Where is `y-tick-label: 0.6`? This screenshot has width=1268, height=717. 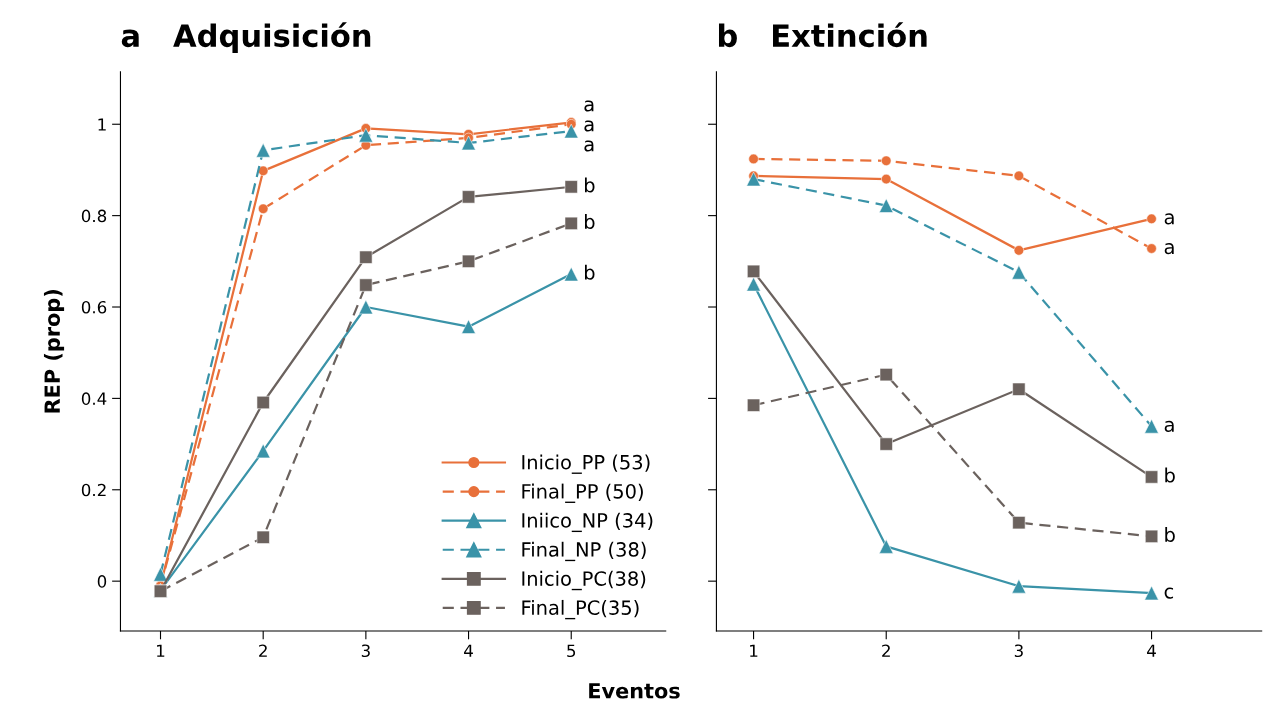
y-tick-label: 0.6 is located at coordinates (94, 307).